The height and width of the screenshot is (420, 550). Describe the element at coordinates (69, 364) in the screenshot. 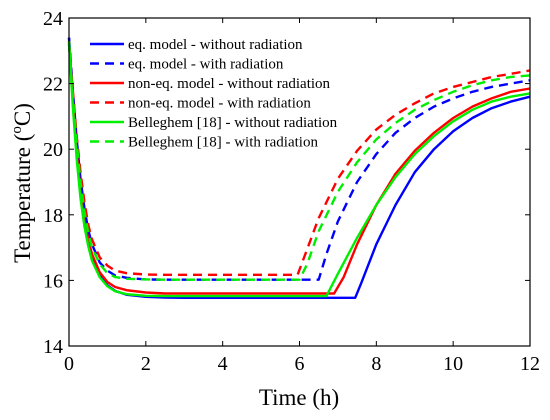

I see `x-tick-label-0: 0` at that location.